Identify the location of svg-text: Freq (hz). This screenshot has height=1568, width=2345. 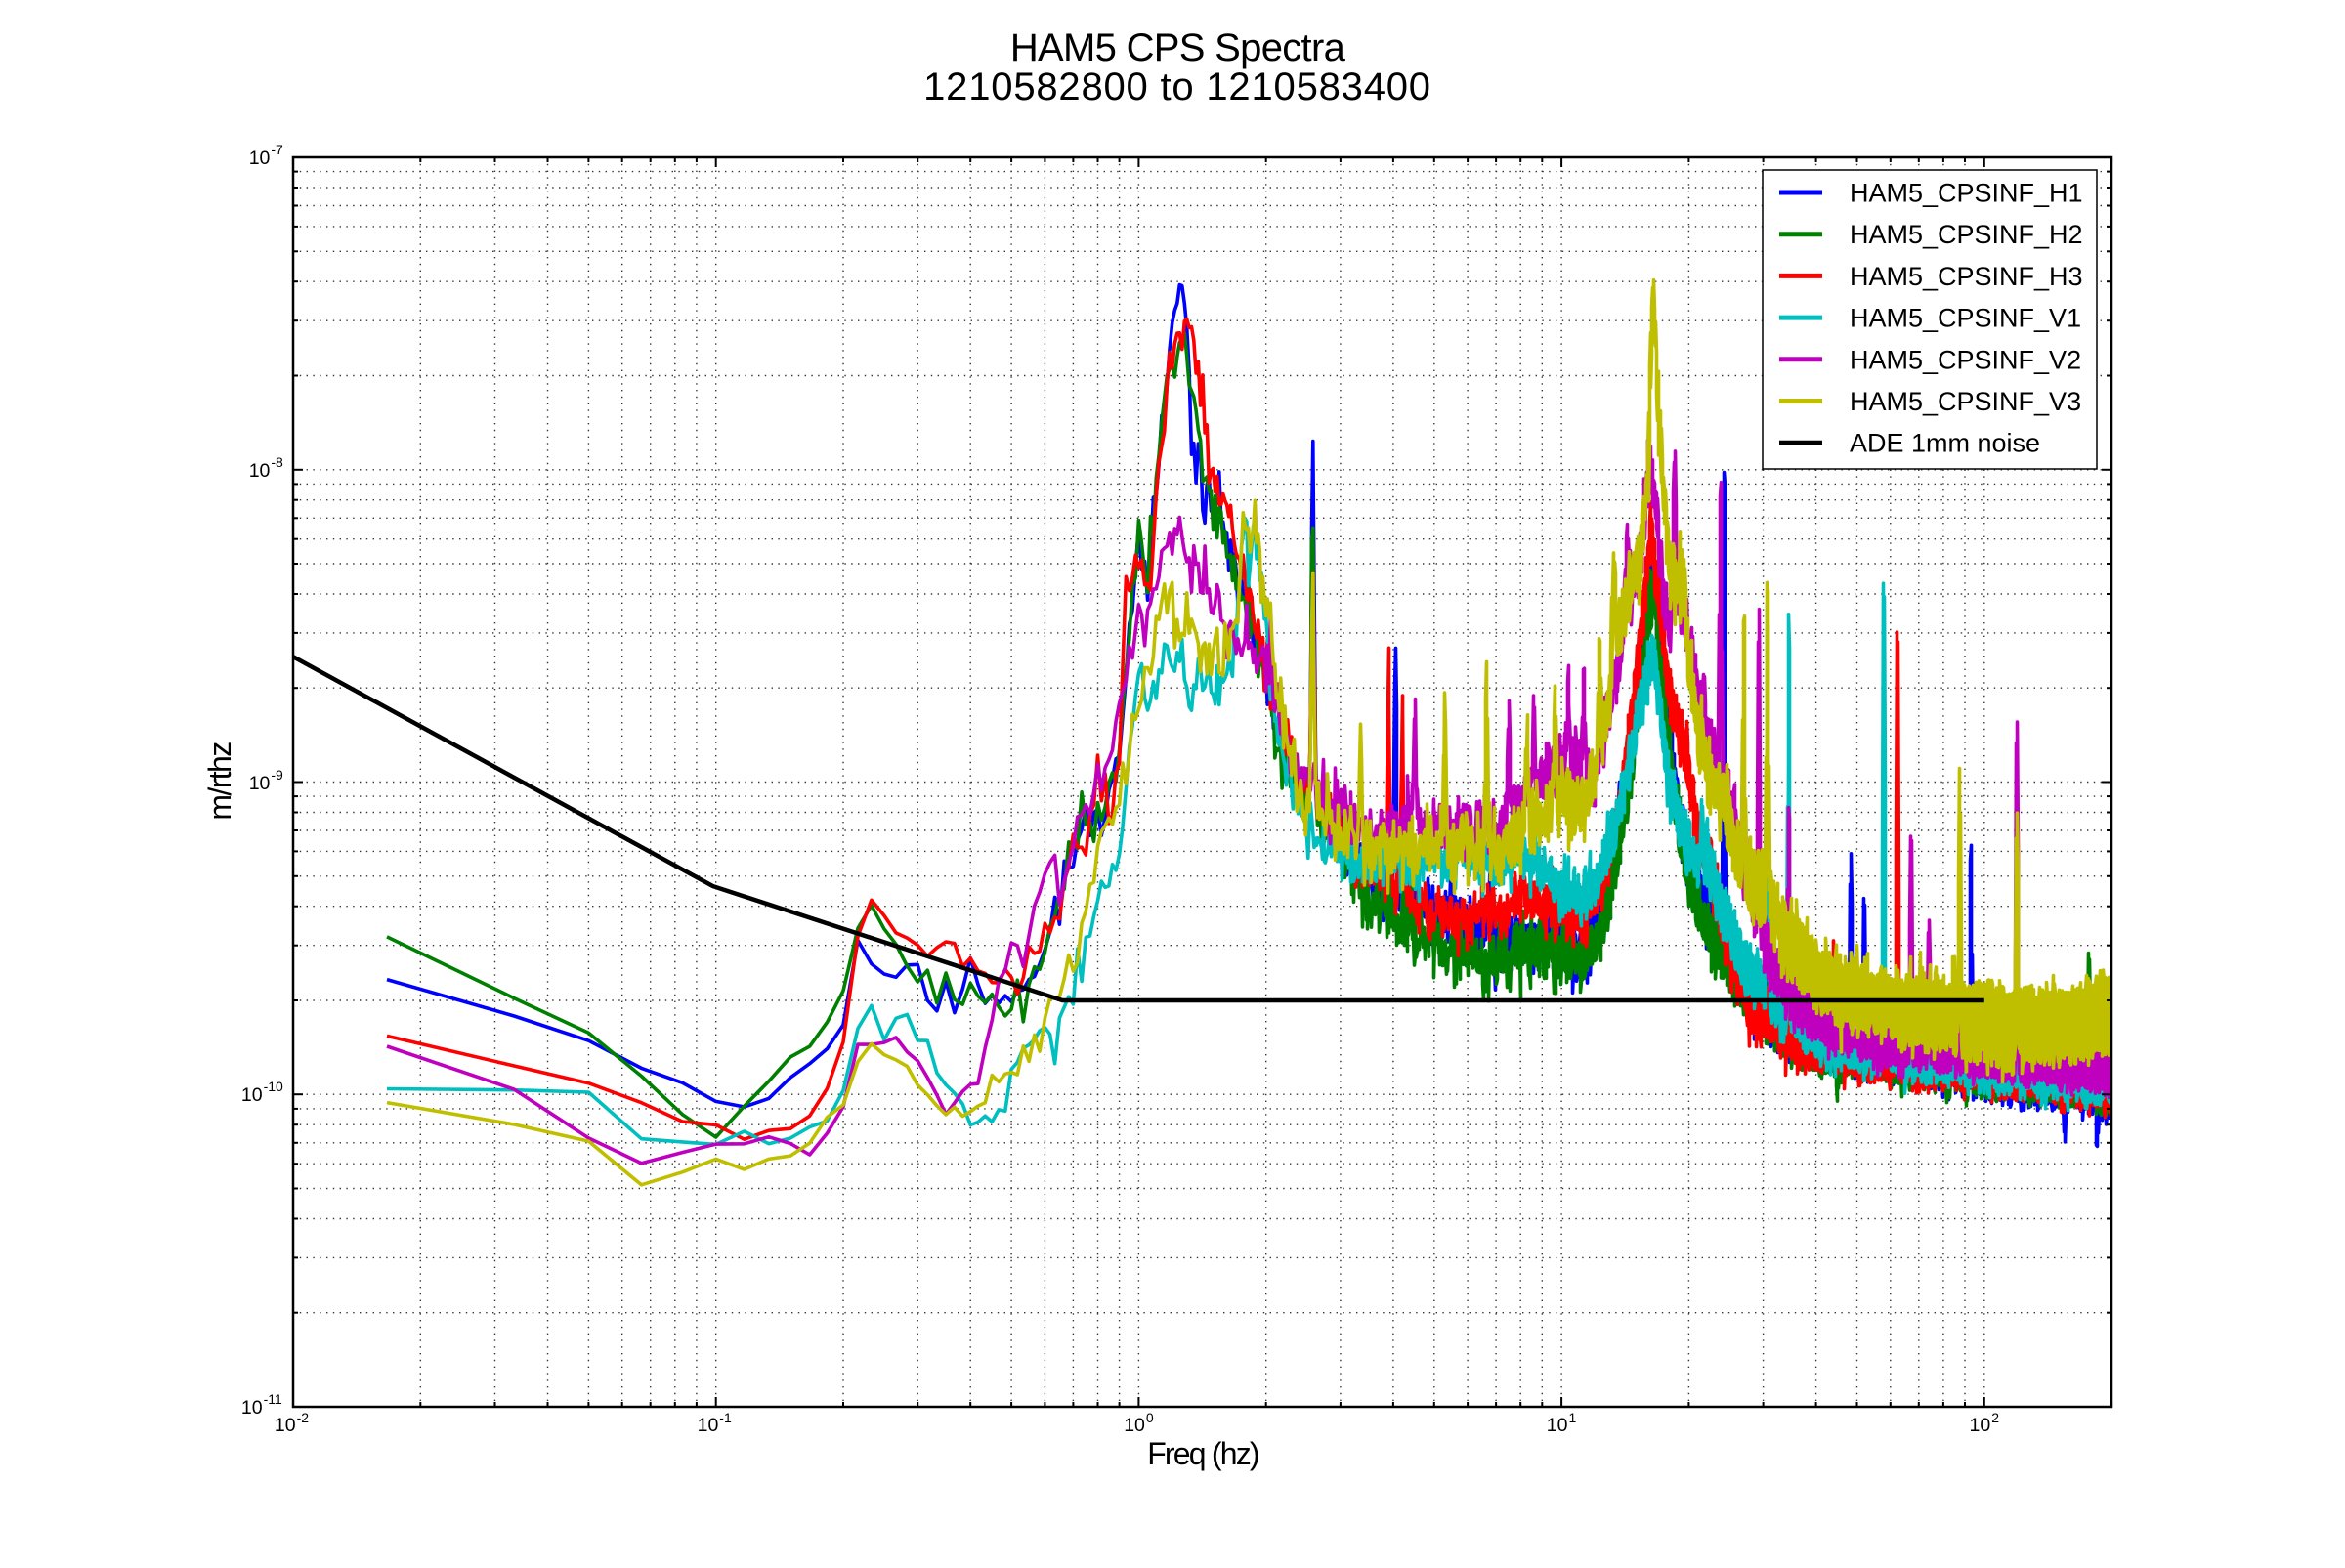
(1203, 1453).